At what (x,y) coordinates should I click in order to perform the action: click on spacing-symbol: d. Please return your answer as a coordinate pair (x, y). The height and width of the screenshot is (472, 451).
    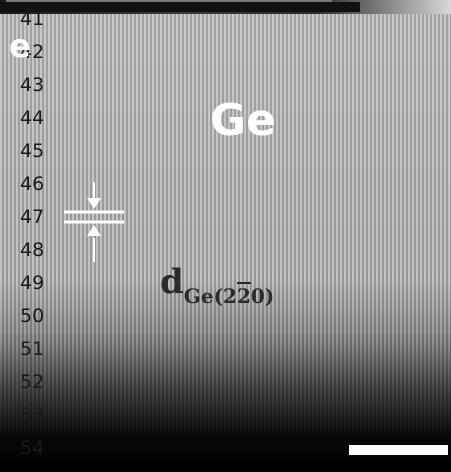
    Looking at the image, I should click on (172, 282).